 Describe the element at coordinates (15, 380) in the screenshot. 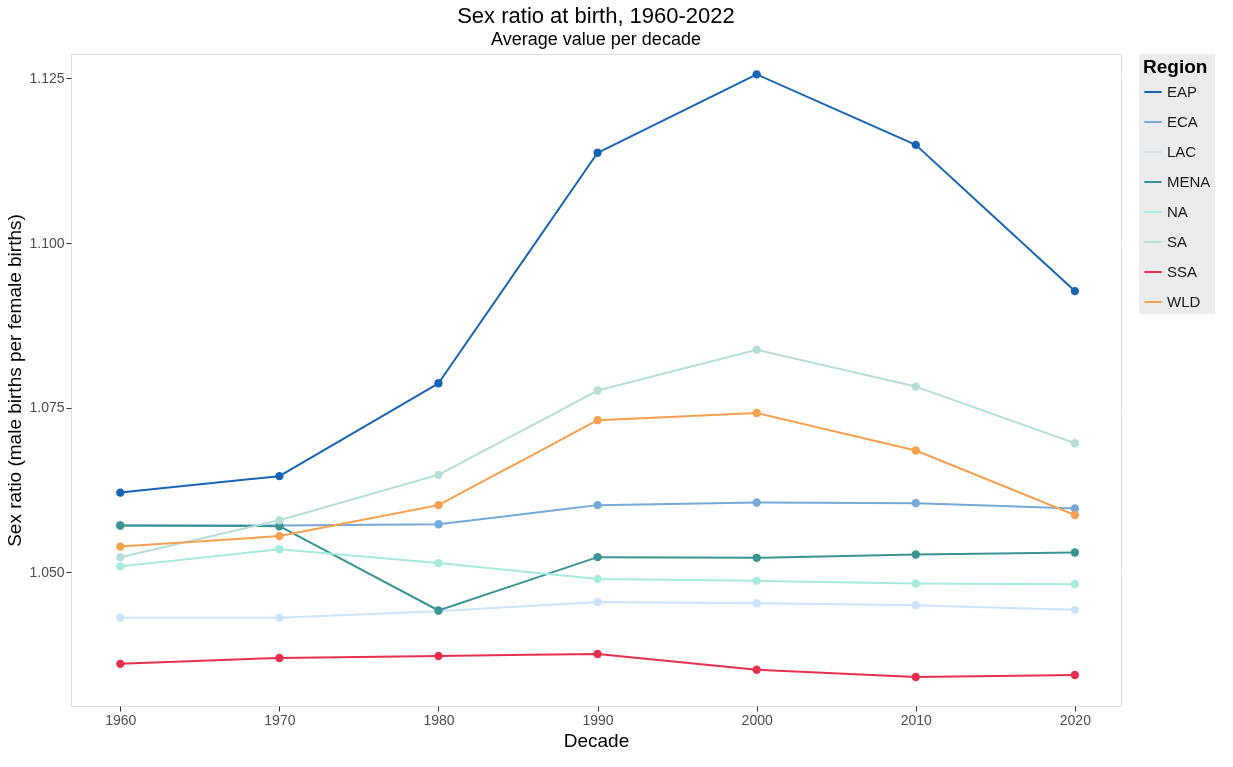

I see `y-axis-title: Sex ratio (male births per female births)` at that location.